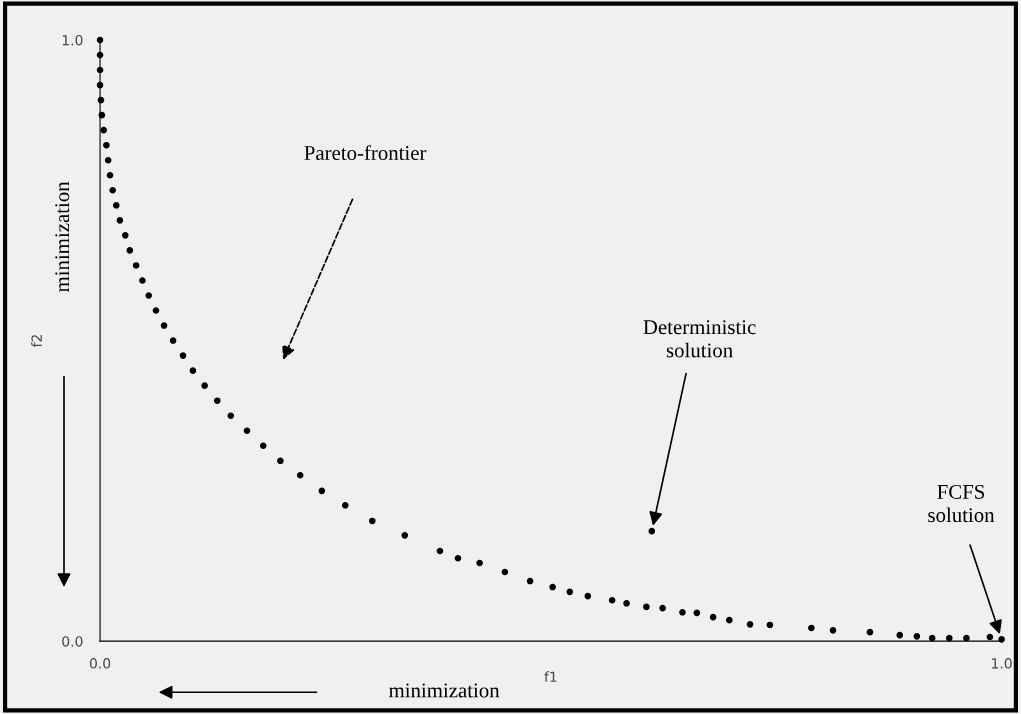 This screenshot has width=1021, height=714. Describe the element at coordinates (961, 503) in the screenshot. I see `annotation: FCFS solution` at that location.